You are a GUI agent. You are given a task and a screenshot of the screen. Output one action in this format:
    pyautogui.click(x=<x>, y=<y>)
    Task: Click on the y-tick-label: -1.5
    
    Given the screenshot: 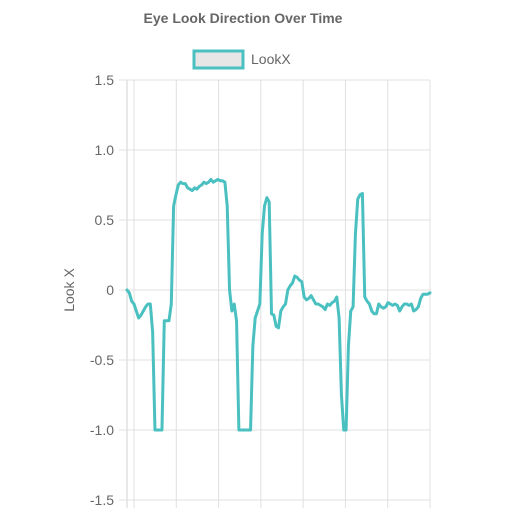 What is the action you would take?
    pyautogui.click(x=102, y=500)
    